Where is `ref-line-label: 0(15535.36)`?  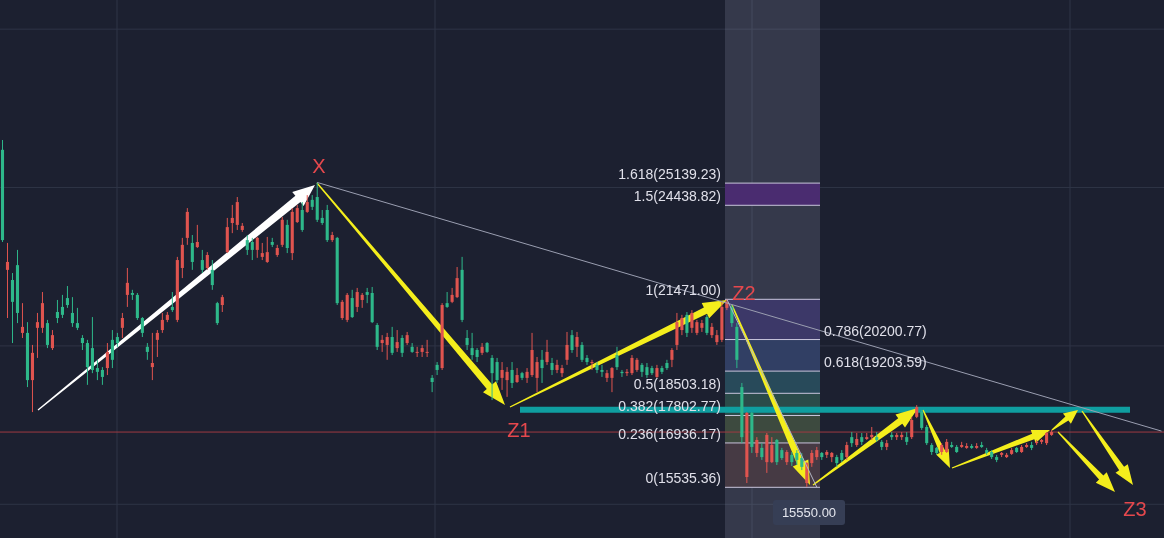
ref-line-label: 0(15535.36) is located at coordinates (683, 478).